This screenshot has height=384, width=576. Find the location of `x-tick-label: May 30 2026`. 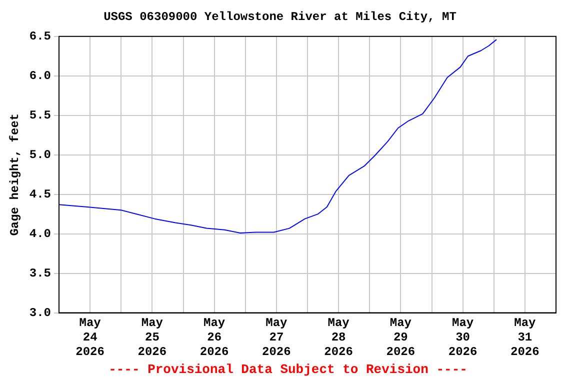

x-tick-label: May 30 2026 is located at coordinates (463, 337).